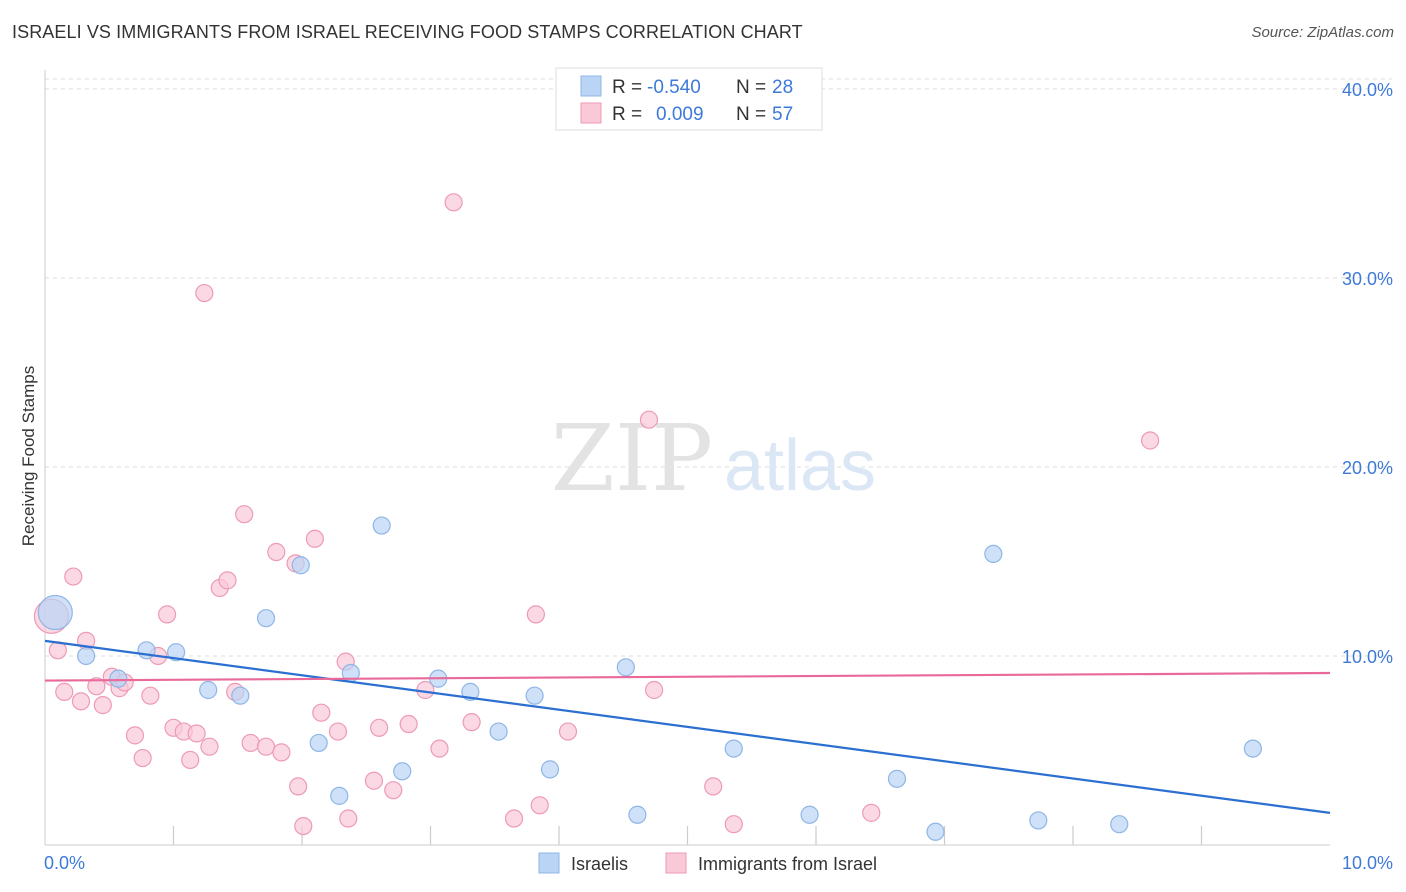 Image resolution: width=1406 pixels, height=892 pixels. Describe the element at coordinates (1367, 468) in the screenshot. I see `y-tick-label-1: 20.0%` at that location.